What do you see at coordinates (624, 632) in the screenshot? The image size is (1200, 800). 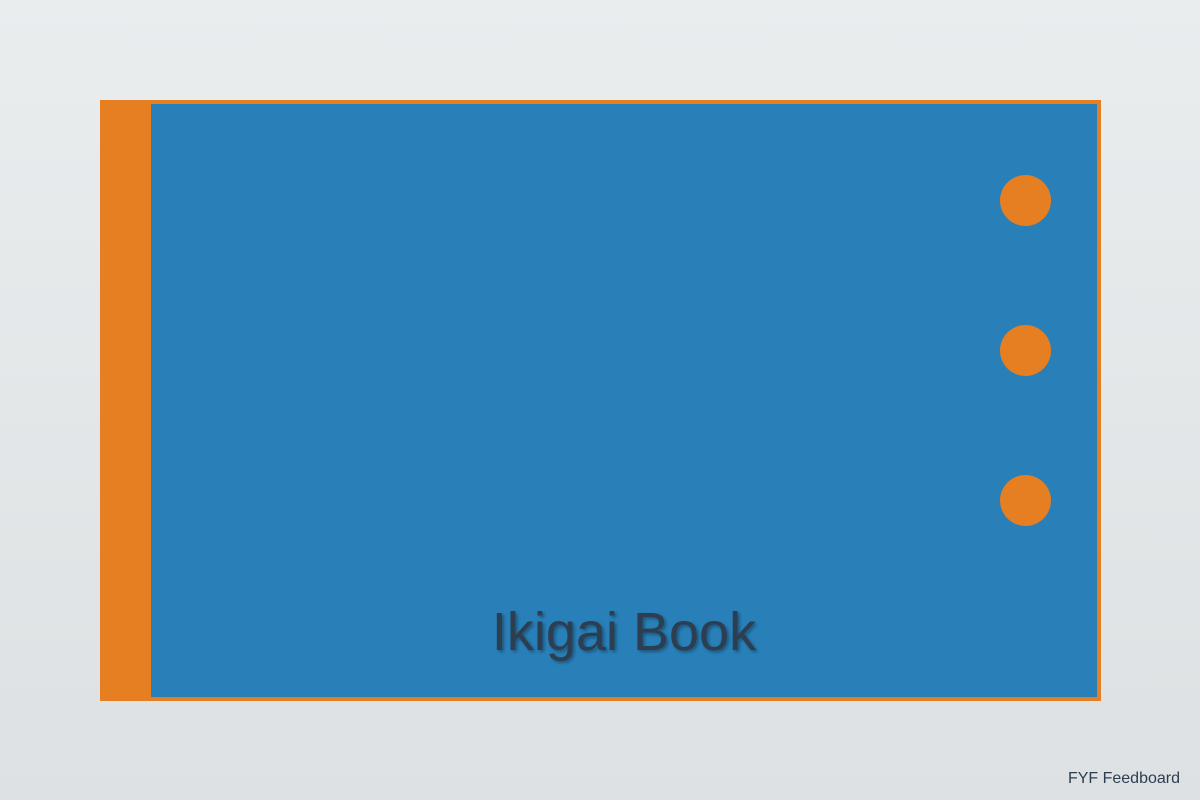 I see `book-title: Ikigai Book` at bounding box center [624, 632].